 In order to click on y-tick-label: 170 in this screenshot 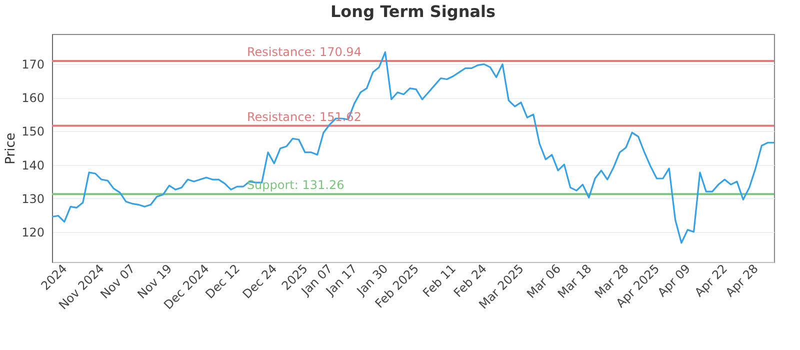, I will do `click(33, 65)`.